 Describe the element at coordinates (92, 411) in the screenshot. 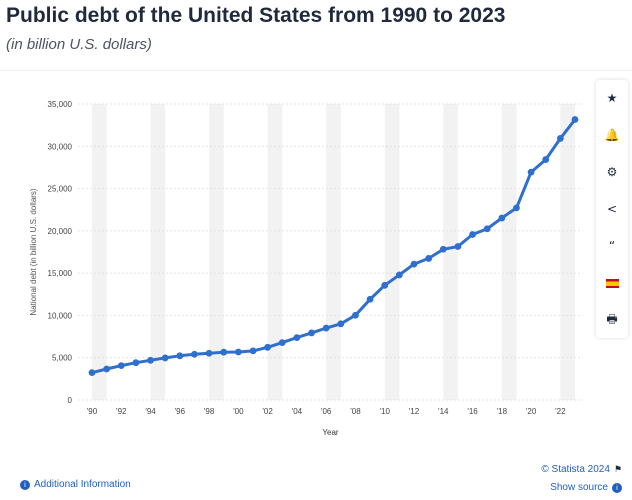

I see `x-tick-label: '90` at that location.